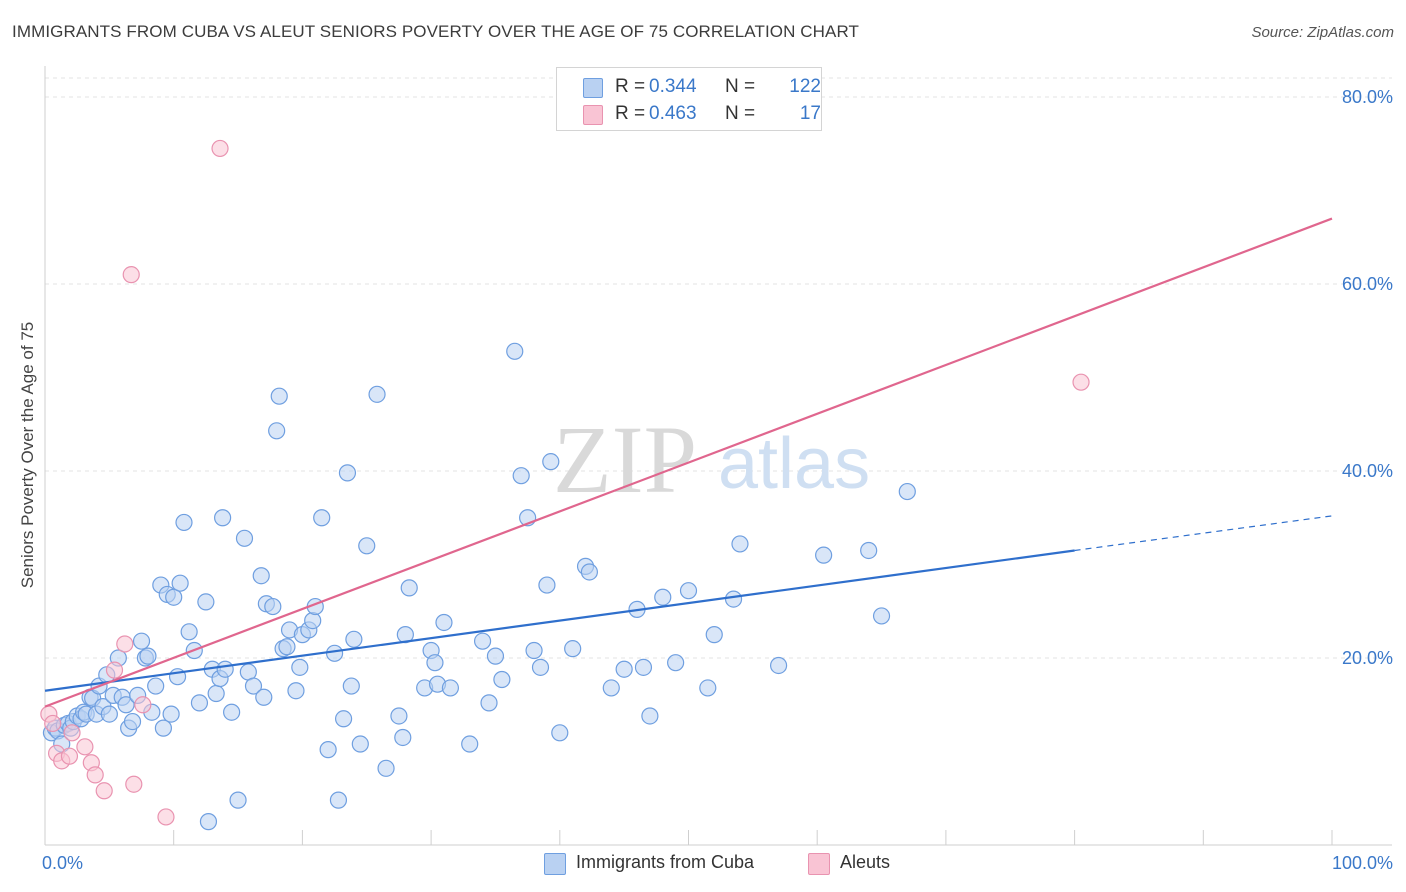  I want to click on correlation-legend: R = 0.344 N = 122 R = 0.463 N = 17, so click(689, 99).